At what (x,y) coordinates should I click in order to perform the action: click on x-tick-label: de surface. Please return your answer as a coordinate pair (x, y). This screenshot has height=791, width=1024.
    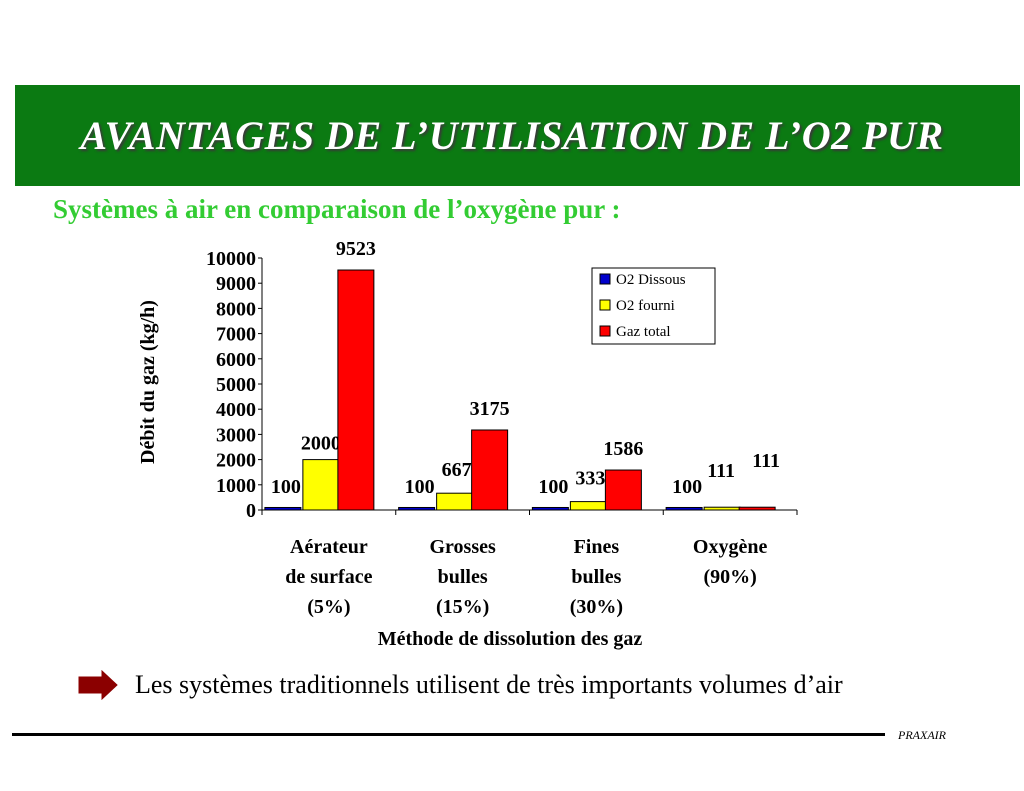
    Looking at the image, I should click on (328, 577).